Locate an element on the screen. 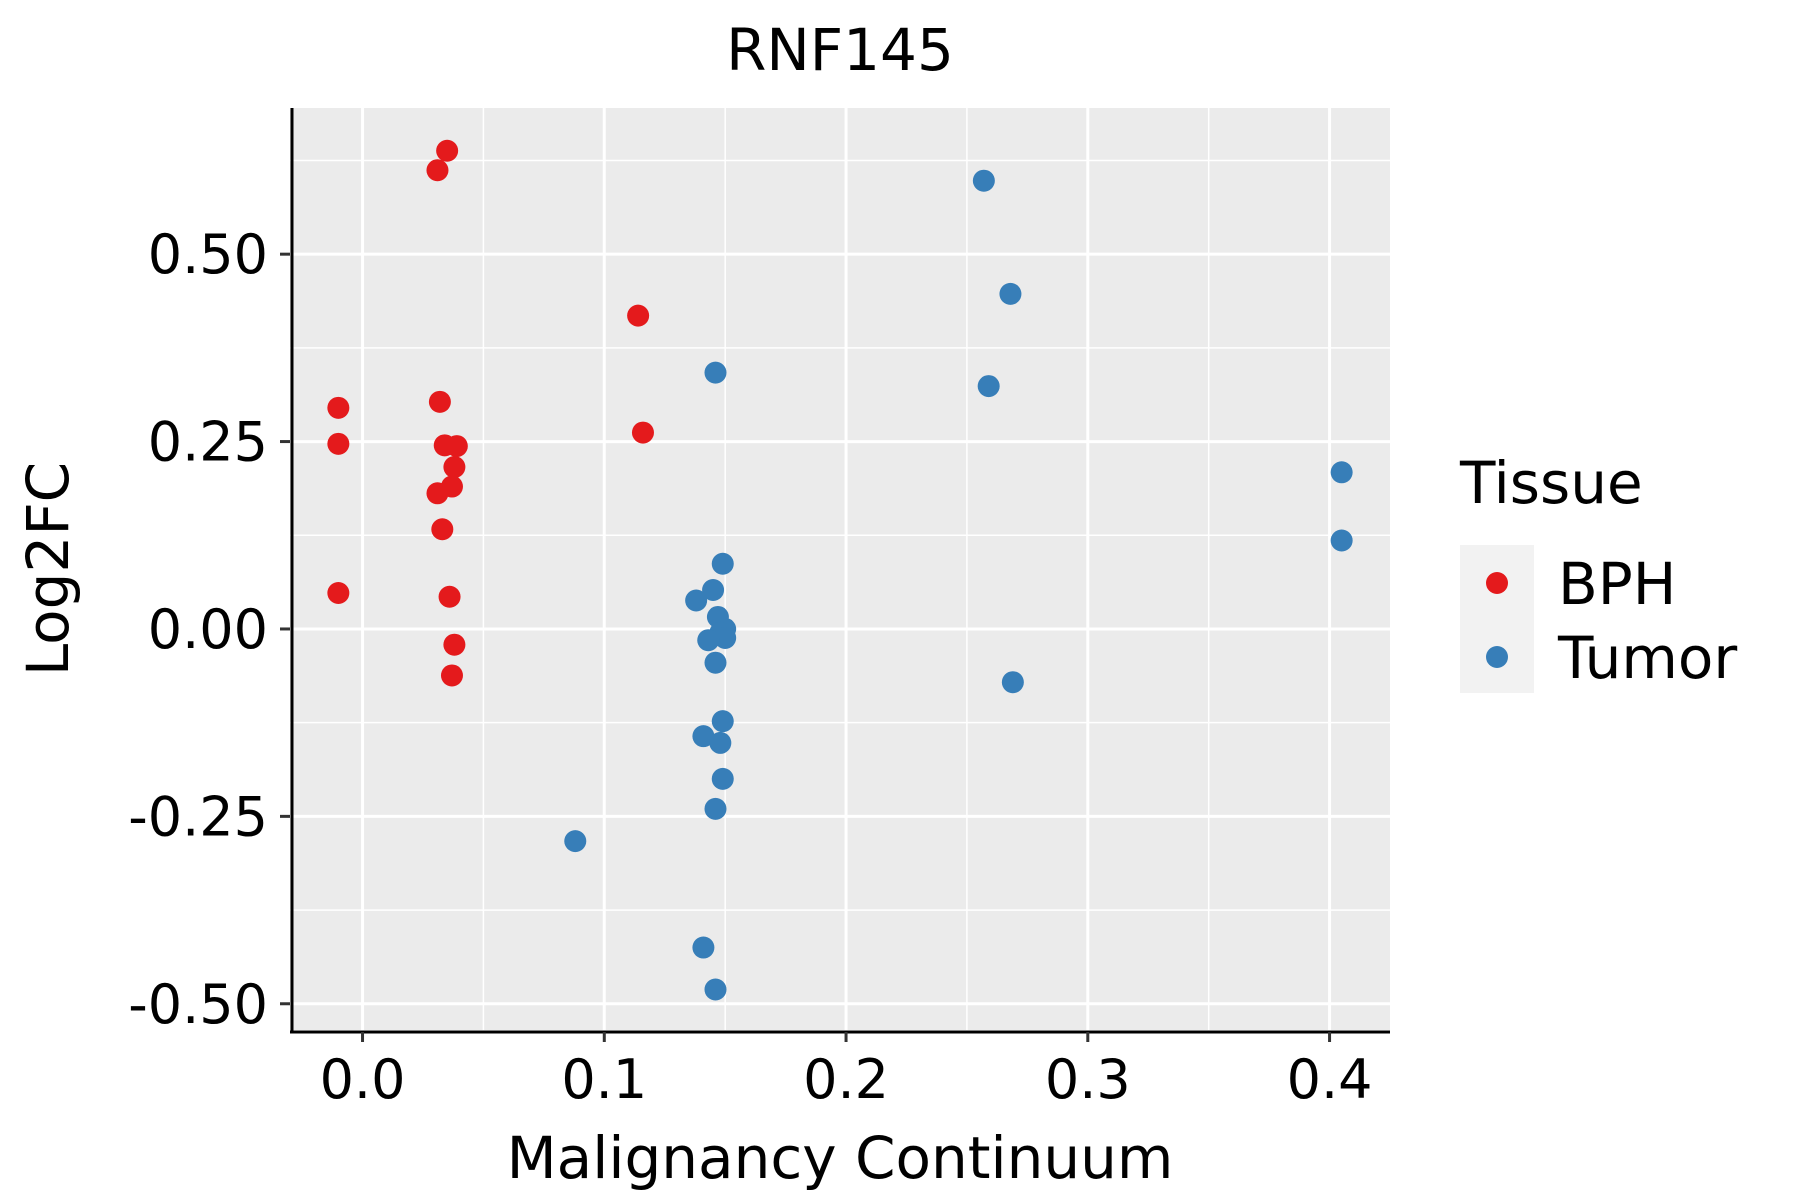 The image size is (1800, 1200). legend-label-bph: BPH is located at coordinates (1617, 584).